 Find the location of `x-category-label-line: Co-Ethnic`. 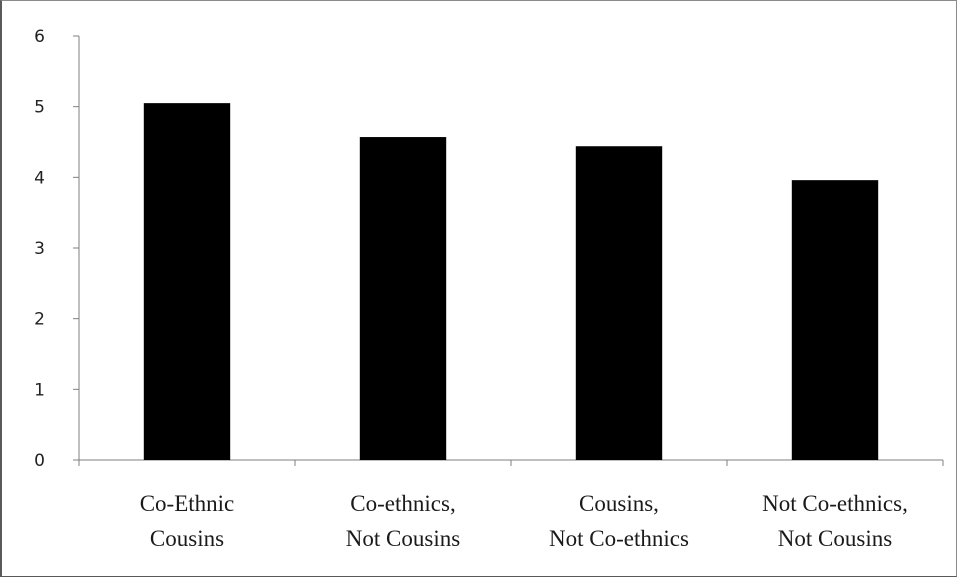

x-category-label-line: Co-Ethnic is located at coordinates (187, 503).